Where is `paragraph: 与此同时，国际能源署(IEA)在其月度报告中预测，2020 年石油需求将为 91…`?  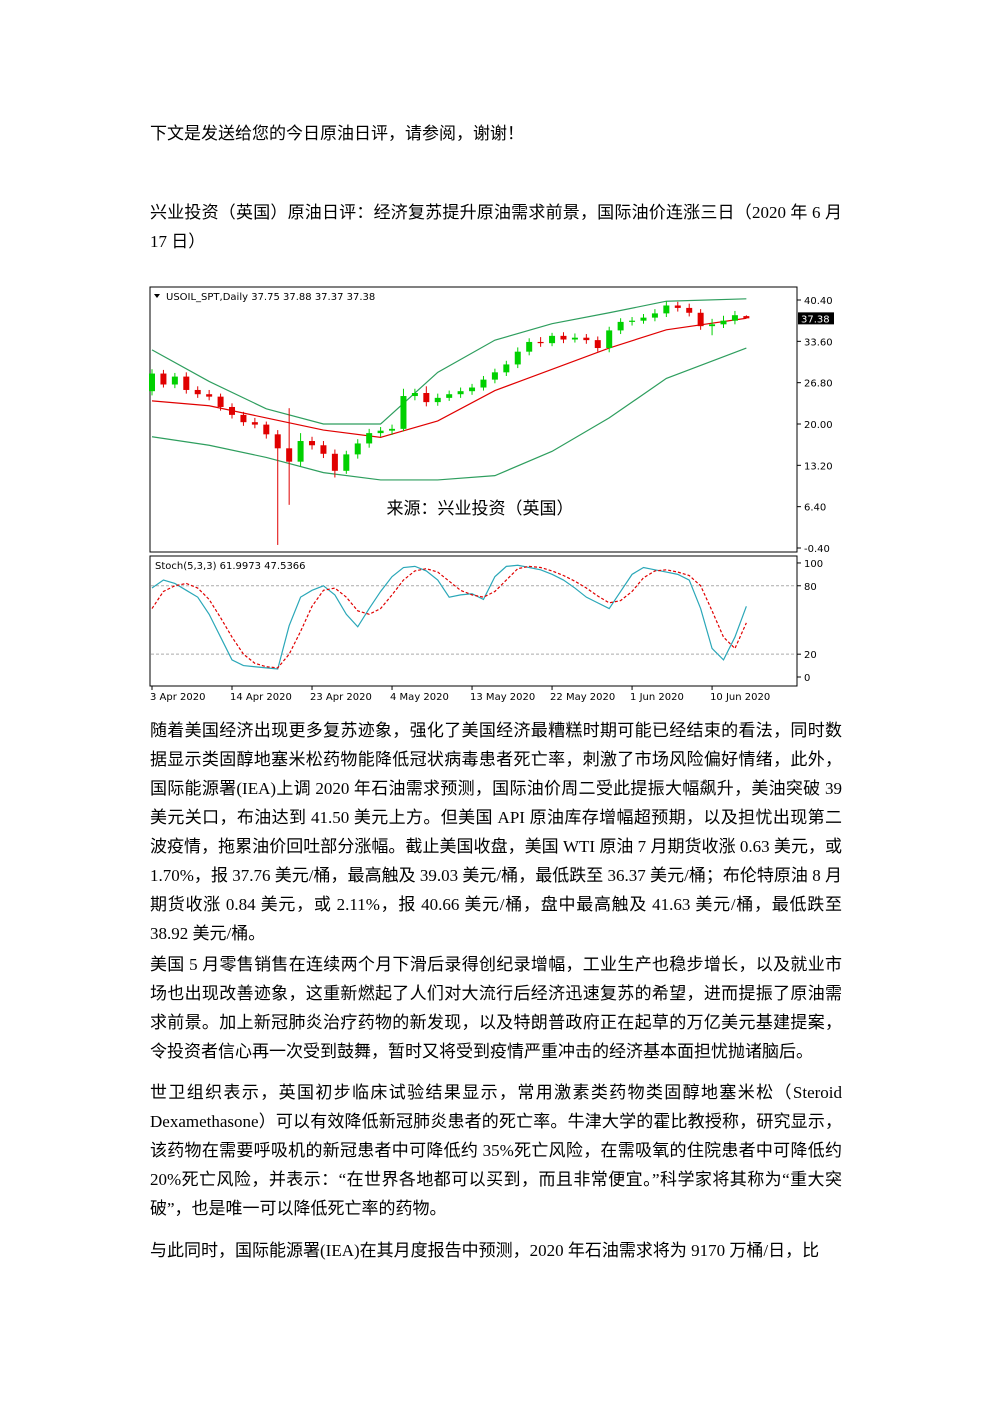 paragraph: 与此同时，国际能源署(IEA)在其月度报告中预测，2020 年石油需求将为 91… is located at coordinates (485, 1250).